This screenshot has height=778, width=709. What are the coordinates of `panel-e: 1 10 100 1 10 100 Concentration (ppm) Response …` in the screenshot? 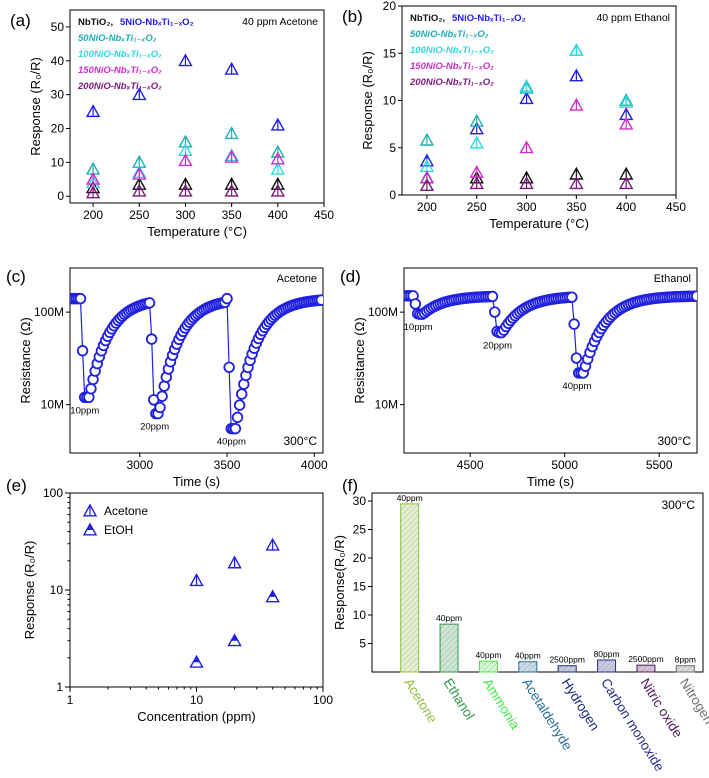 It's located at (169, 600).